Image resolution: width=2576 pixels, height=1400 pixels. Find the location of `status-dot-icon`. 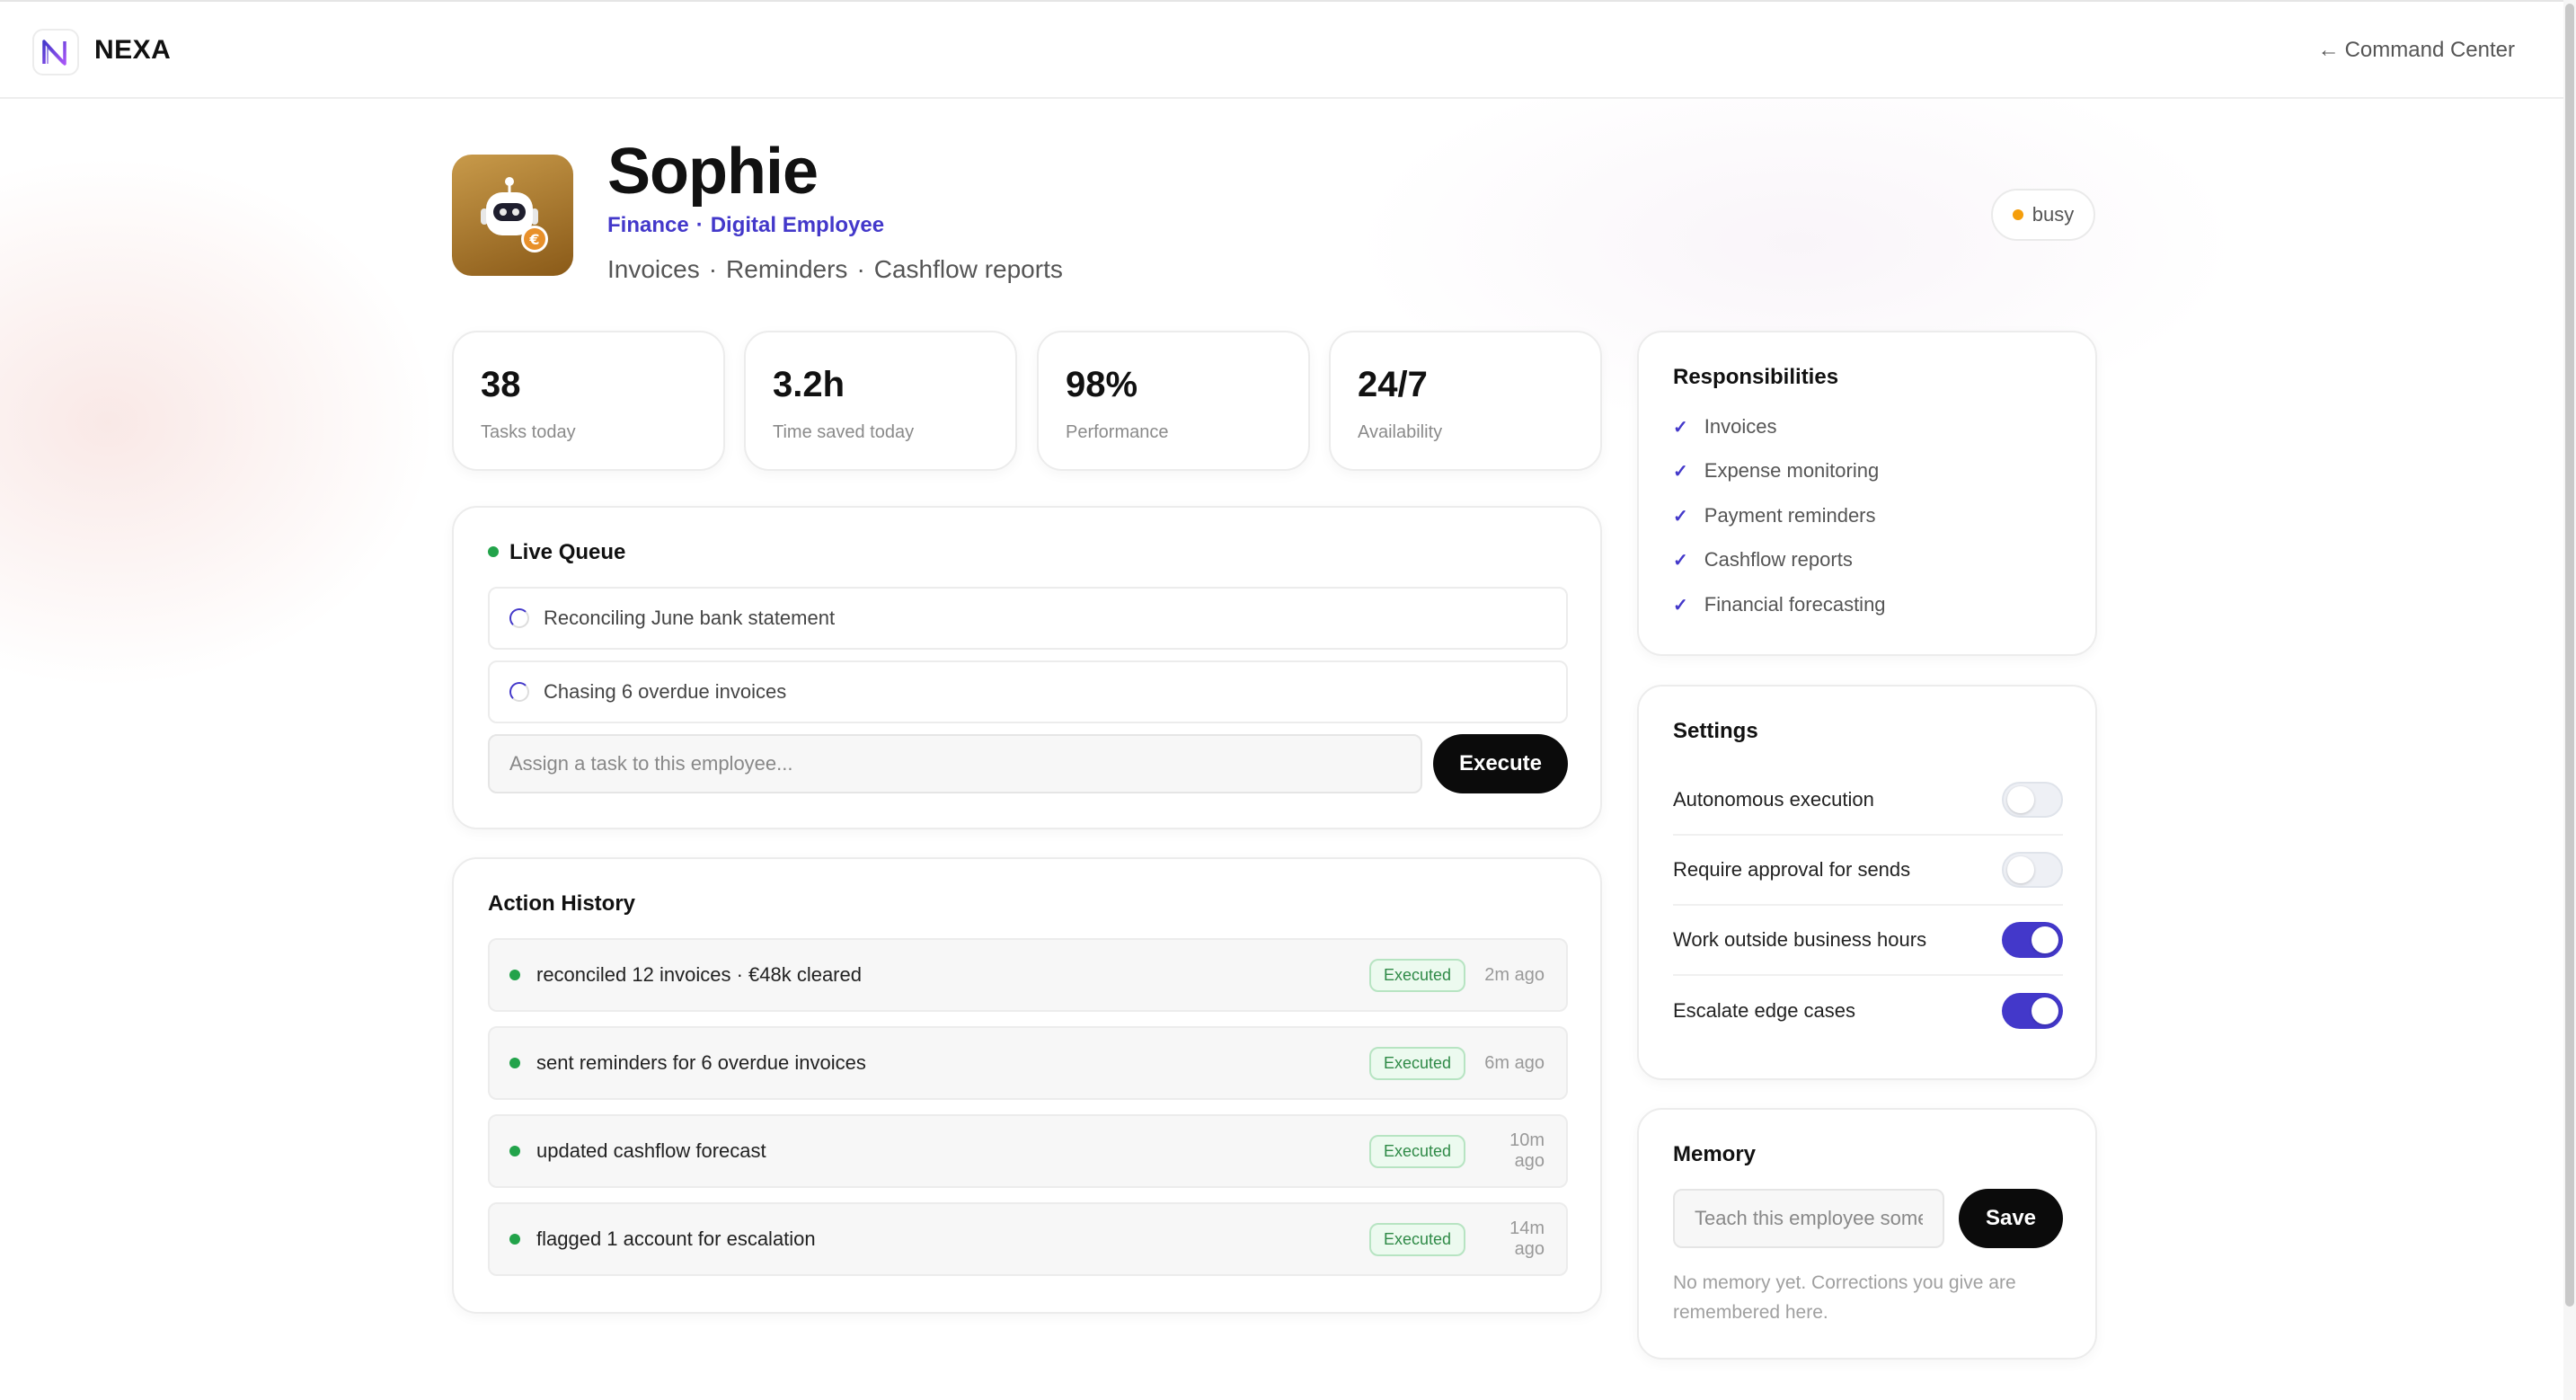

status-dot-icon is located at coordinates (2017, 214).